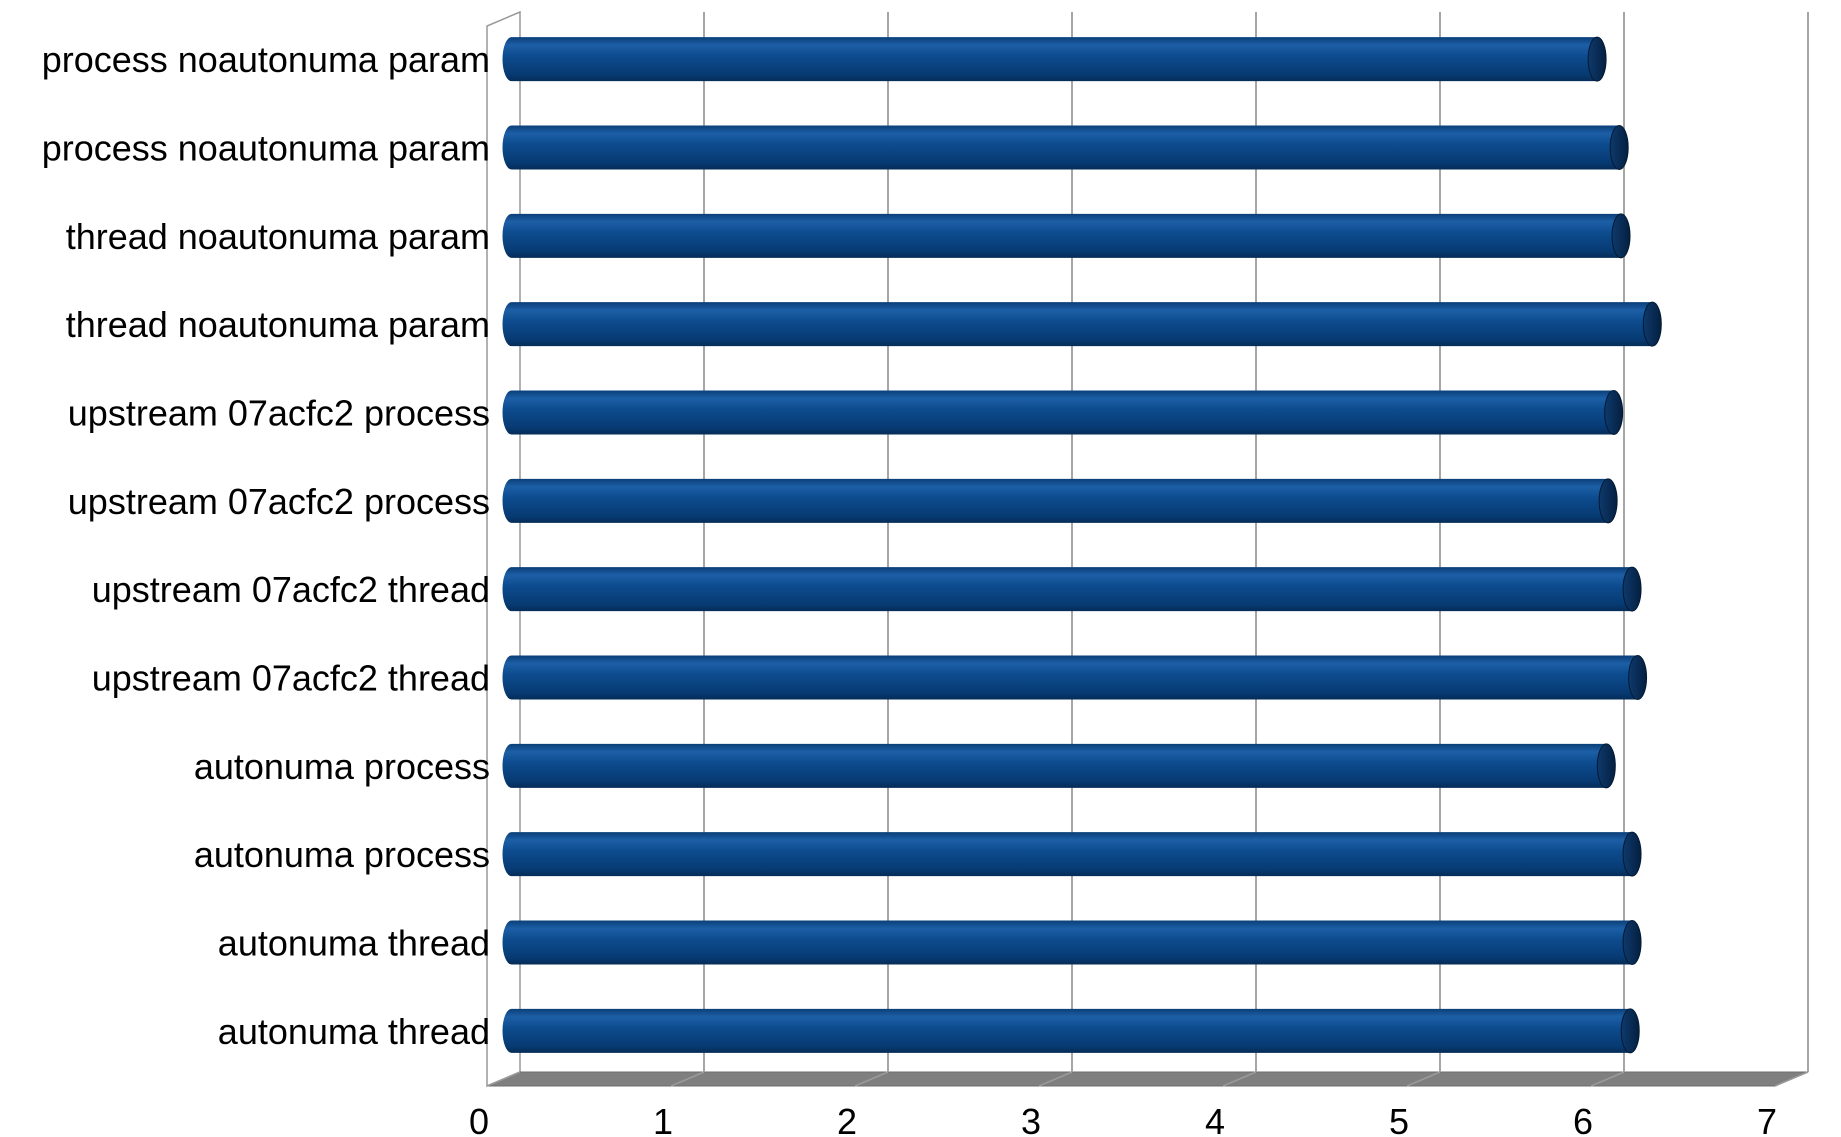 Image resolution: width=1841 pixels, height=1137 pixels. Describe the element at coordinates (847, 1119) in the screenshot. I see `x-tick-label: 2` at that location.